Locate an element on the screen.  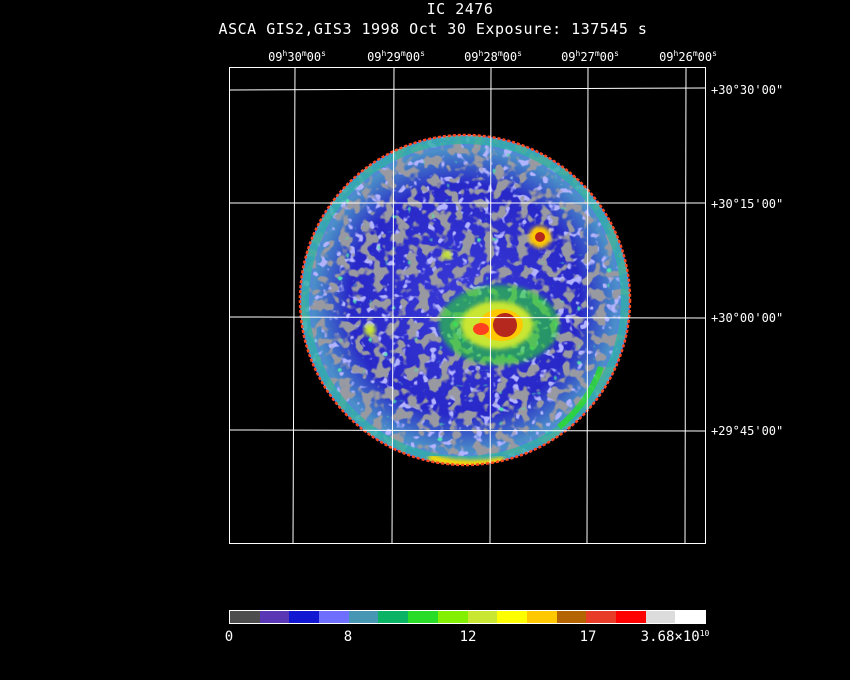
ra-label: 09h26m00s is located at coordinates (688, 56).